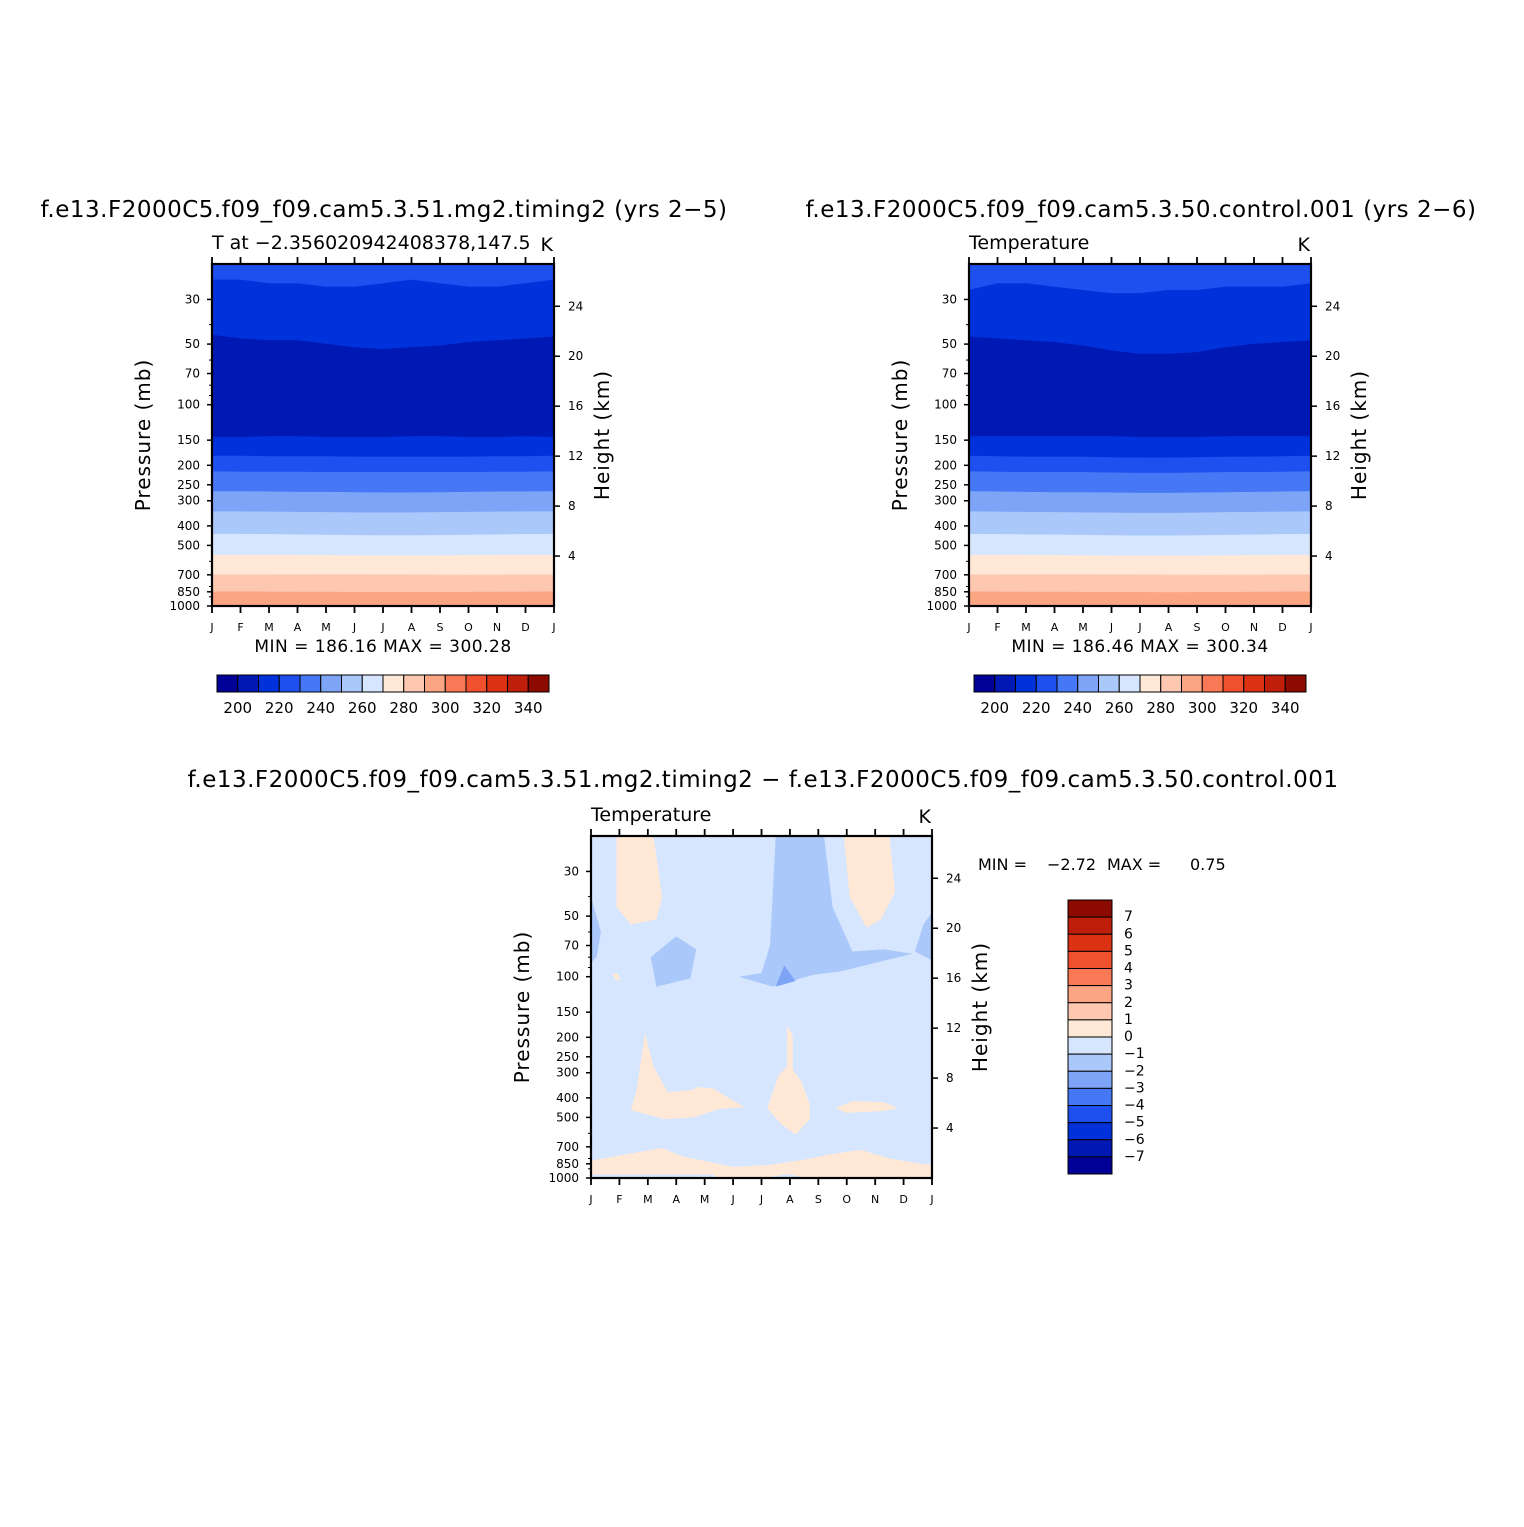 The image size is (1524, 1527). Describe the element at coordinates (1332, 406) in the screenshot. I see `height-tick-label: 16` at that location.